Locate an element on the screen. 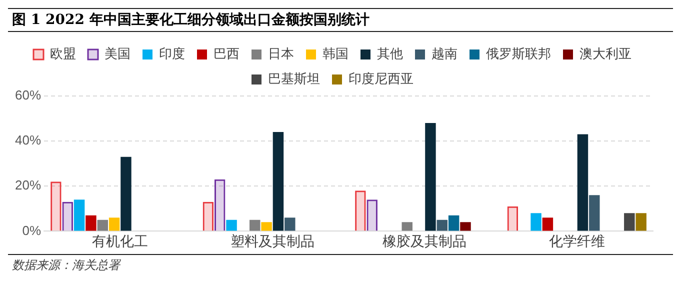 The width and height of the screenshot is (681, 294). legend-label: 欧盟 is located at coordinates (63, 54).